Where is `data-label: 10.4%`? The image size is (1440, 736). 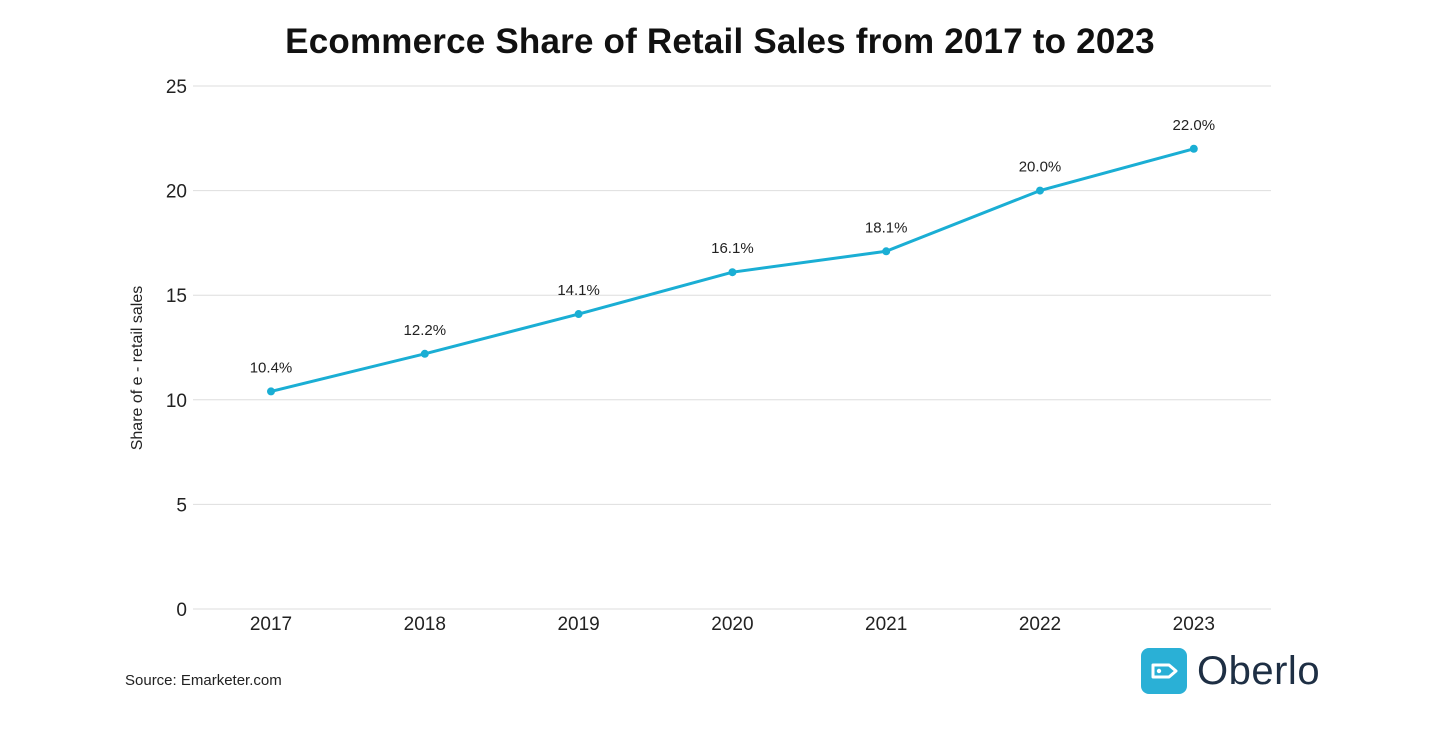 data-label: 10.4% is located at coordinates (271, 367).